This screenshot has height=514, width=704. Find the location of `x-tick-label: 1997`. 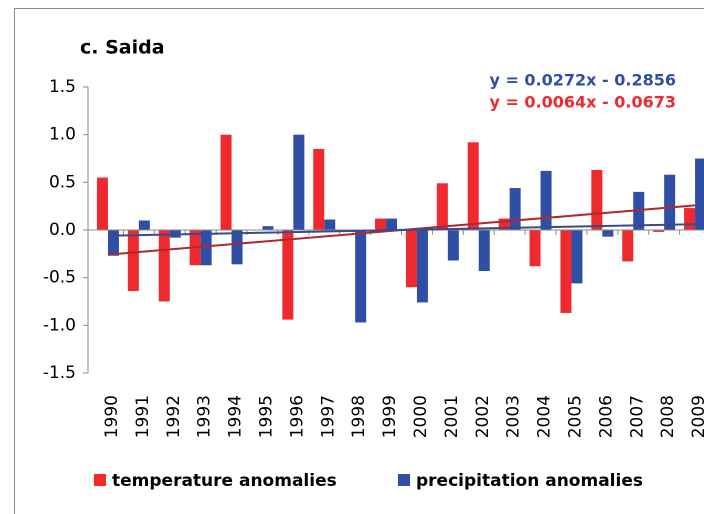

x-tick-label: 1997 is located at coordinates (328, 416).